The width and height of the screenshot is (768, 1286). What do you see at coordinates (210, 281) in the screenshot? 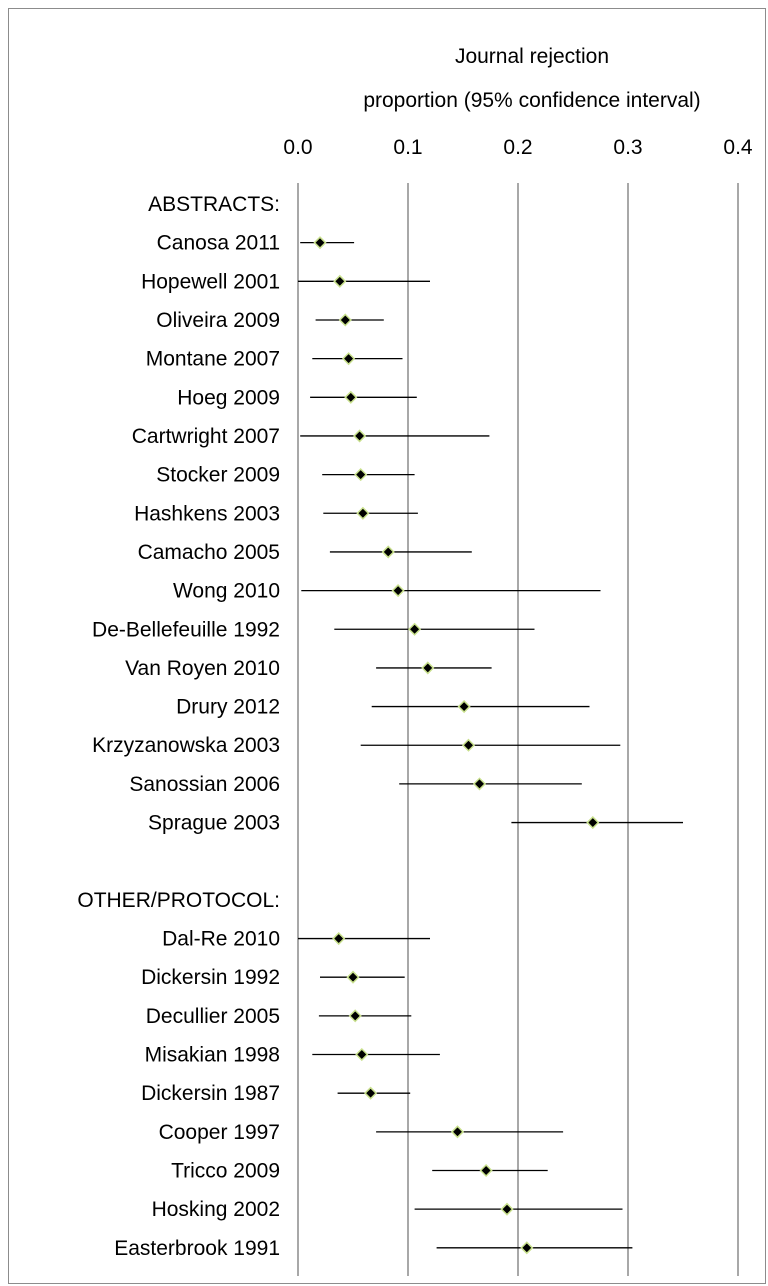
I see `study-label: Hopewell 2001` at bounding box center [210, 281].